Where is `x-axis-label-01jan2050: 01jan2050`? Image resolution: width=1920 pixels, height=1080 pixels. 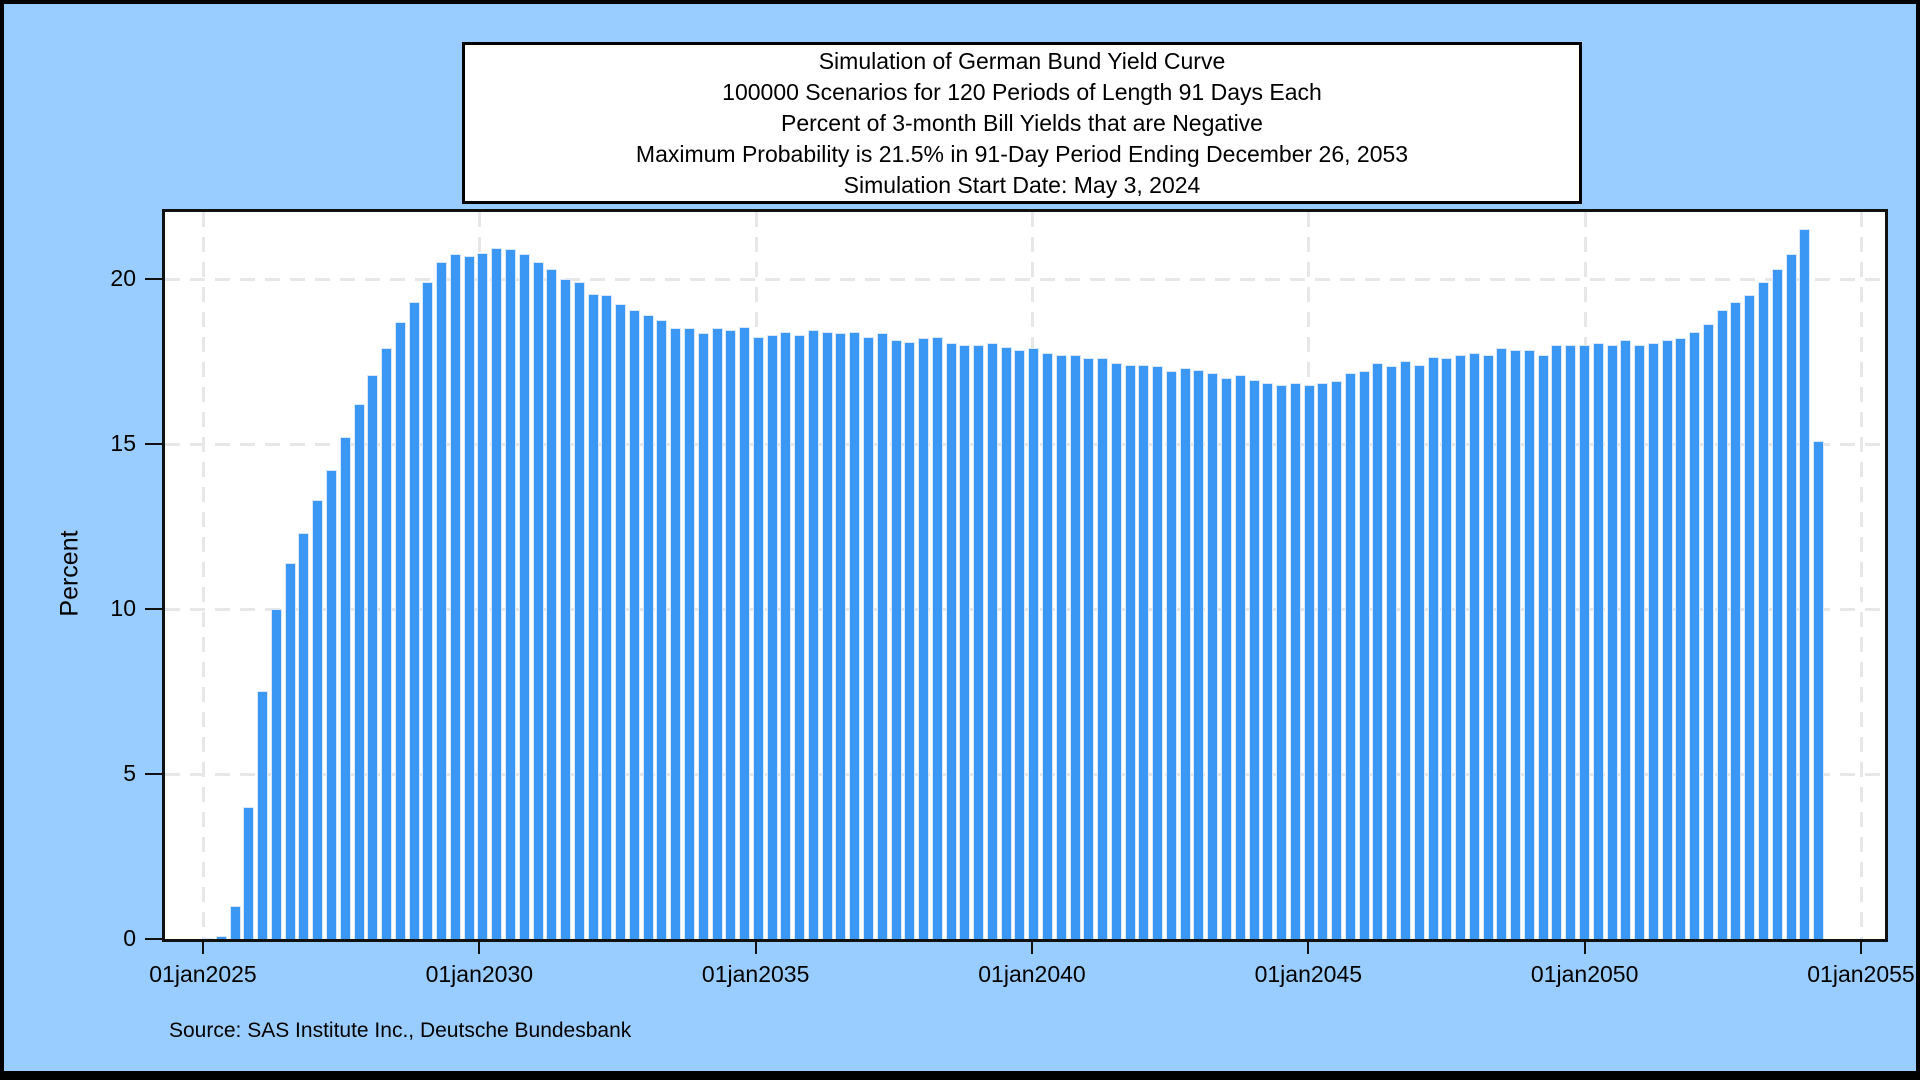
x-axis-label-01jan2050: 01jan2050 is located at coordinates (1584, 974).